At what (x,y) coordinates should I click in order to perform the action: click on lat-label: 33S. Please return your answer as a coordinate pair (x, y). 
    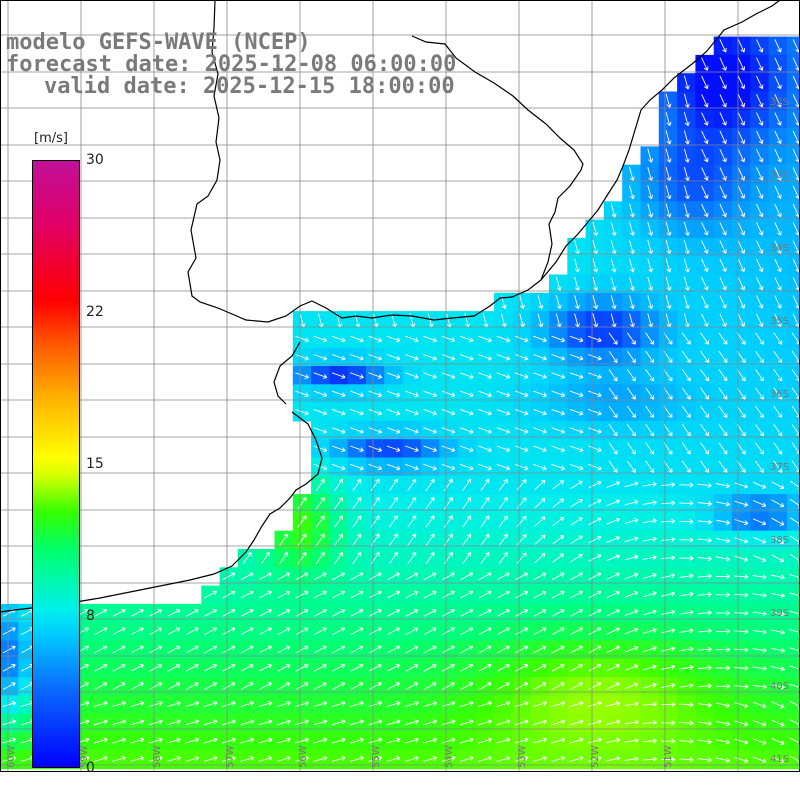
    Looking at the image, I should click on (779, 175).